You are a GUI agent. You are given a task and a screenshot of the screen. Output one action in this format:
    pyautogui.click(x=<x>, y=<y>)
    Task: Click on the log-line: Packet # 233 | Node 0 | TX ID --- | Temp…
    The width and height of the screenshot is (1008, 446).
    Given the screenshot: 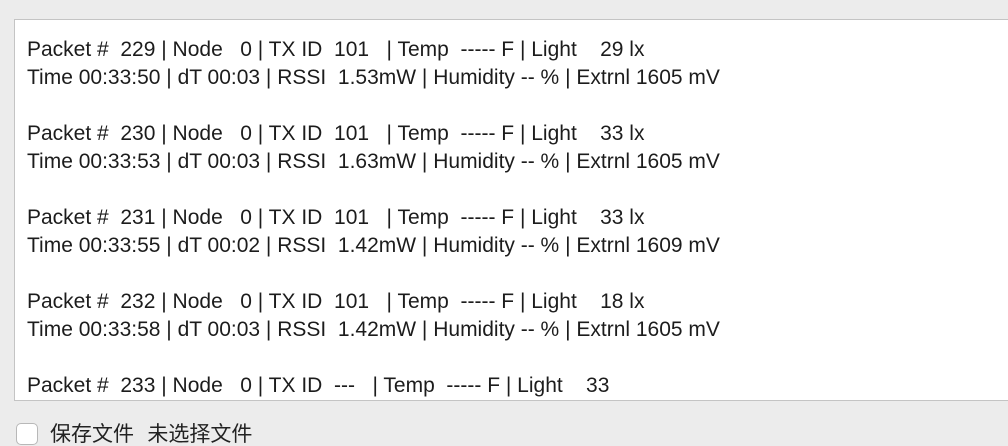 What is the action you would take?
    pyautogui.click(x=318, y=385)
    